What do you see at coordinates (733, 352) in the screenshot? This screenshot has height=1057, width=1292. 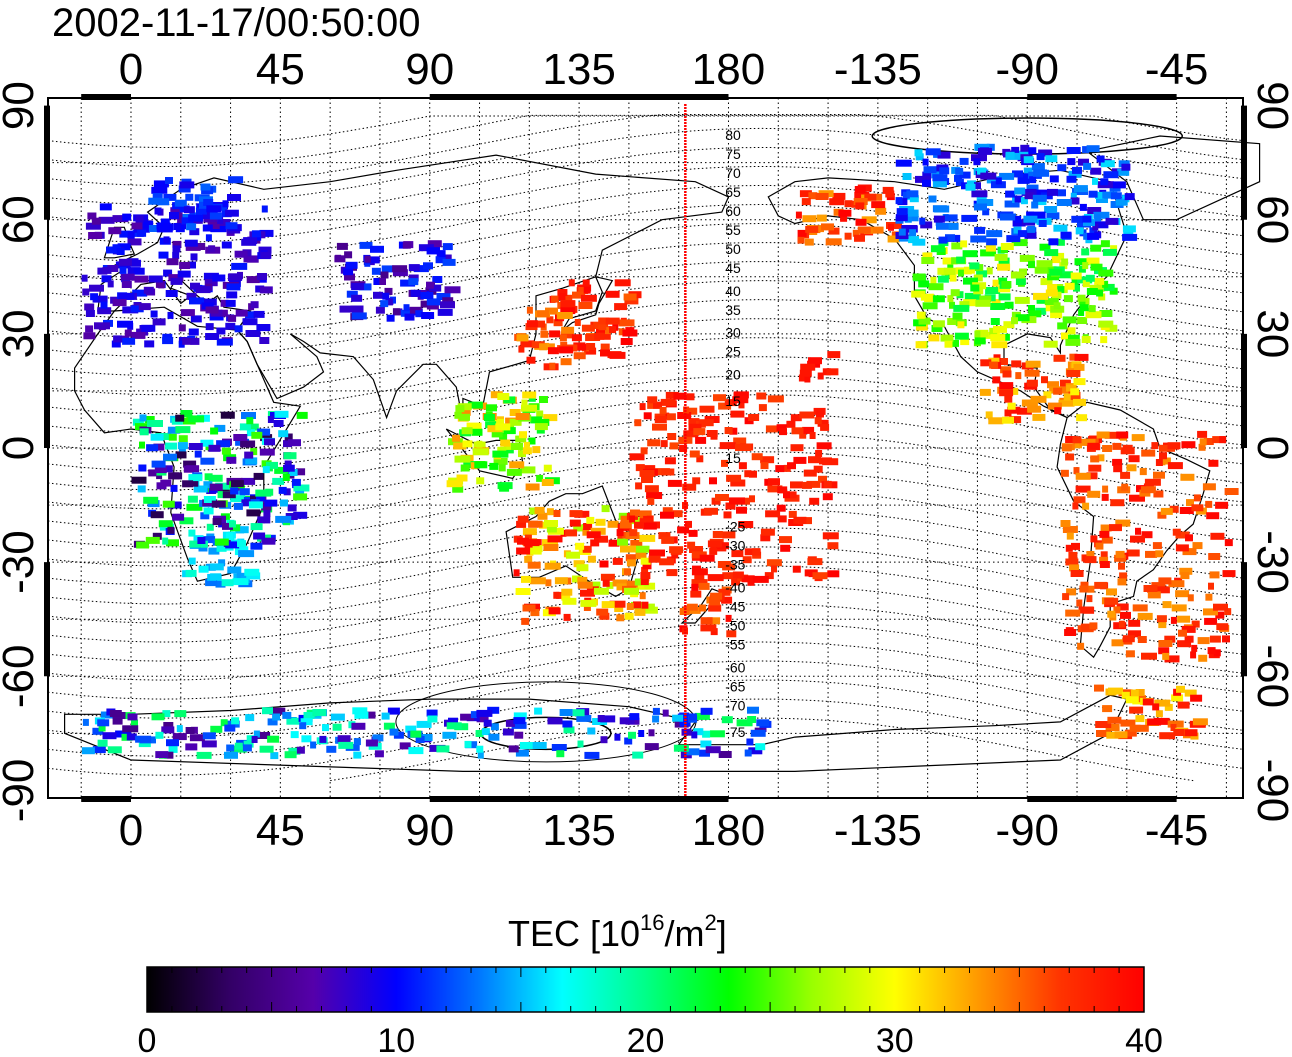 I see `contour-label: 25` at bounding box center [733, 352].